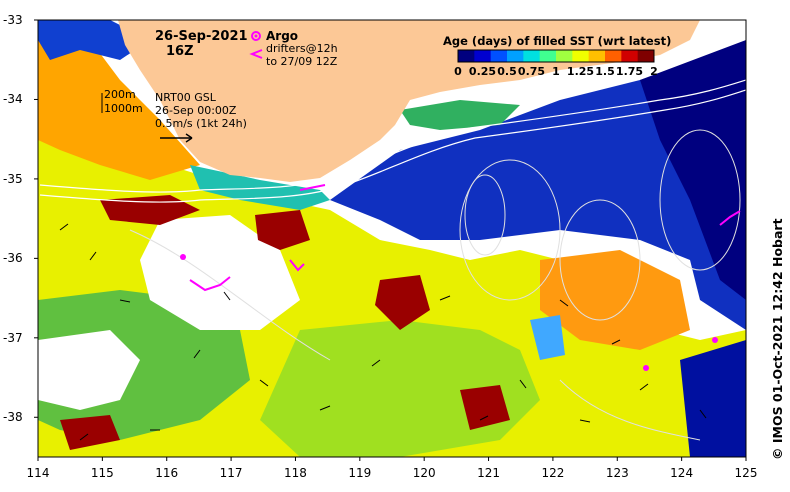 The width and height of the screenshot is (790, 492). Describe the element at coordinates (220, 272) in the screenshot. I see `missing-data-center` at that location.